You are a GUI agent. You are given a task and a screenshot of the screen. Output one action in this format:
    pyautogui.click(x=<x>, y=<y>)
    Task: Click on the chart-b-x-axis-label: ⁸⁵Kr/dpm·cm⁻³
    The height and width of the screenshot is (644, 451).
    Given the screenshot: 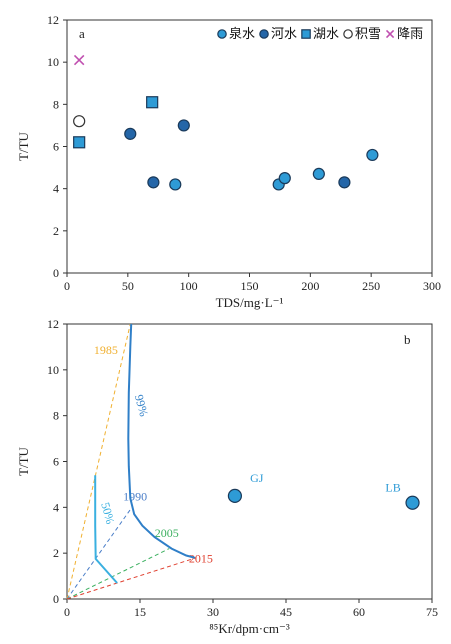 What is the action you would take?
    pyautogui.click(x=249, y=628)
    